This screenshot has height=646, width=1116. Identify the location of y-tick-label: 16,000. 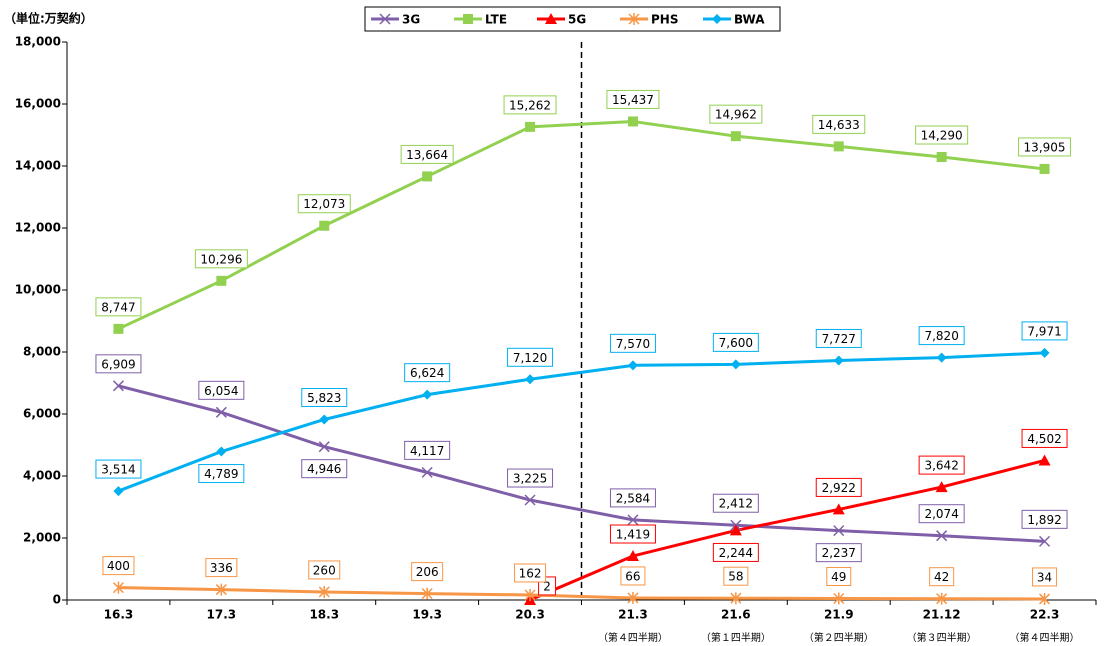
(38, 104).